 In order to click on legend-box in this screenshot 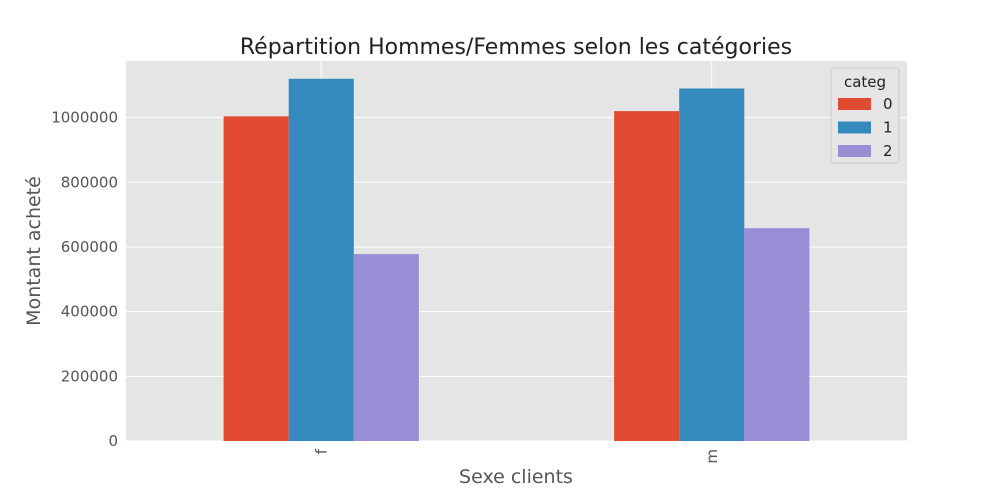, I will do `click(865, 115)`.